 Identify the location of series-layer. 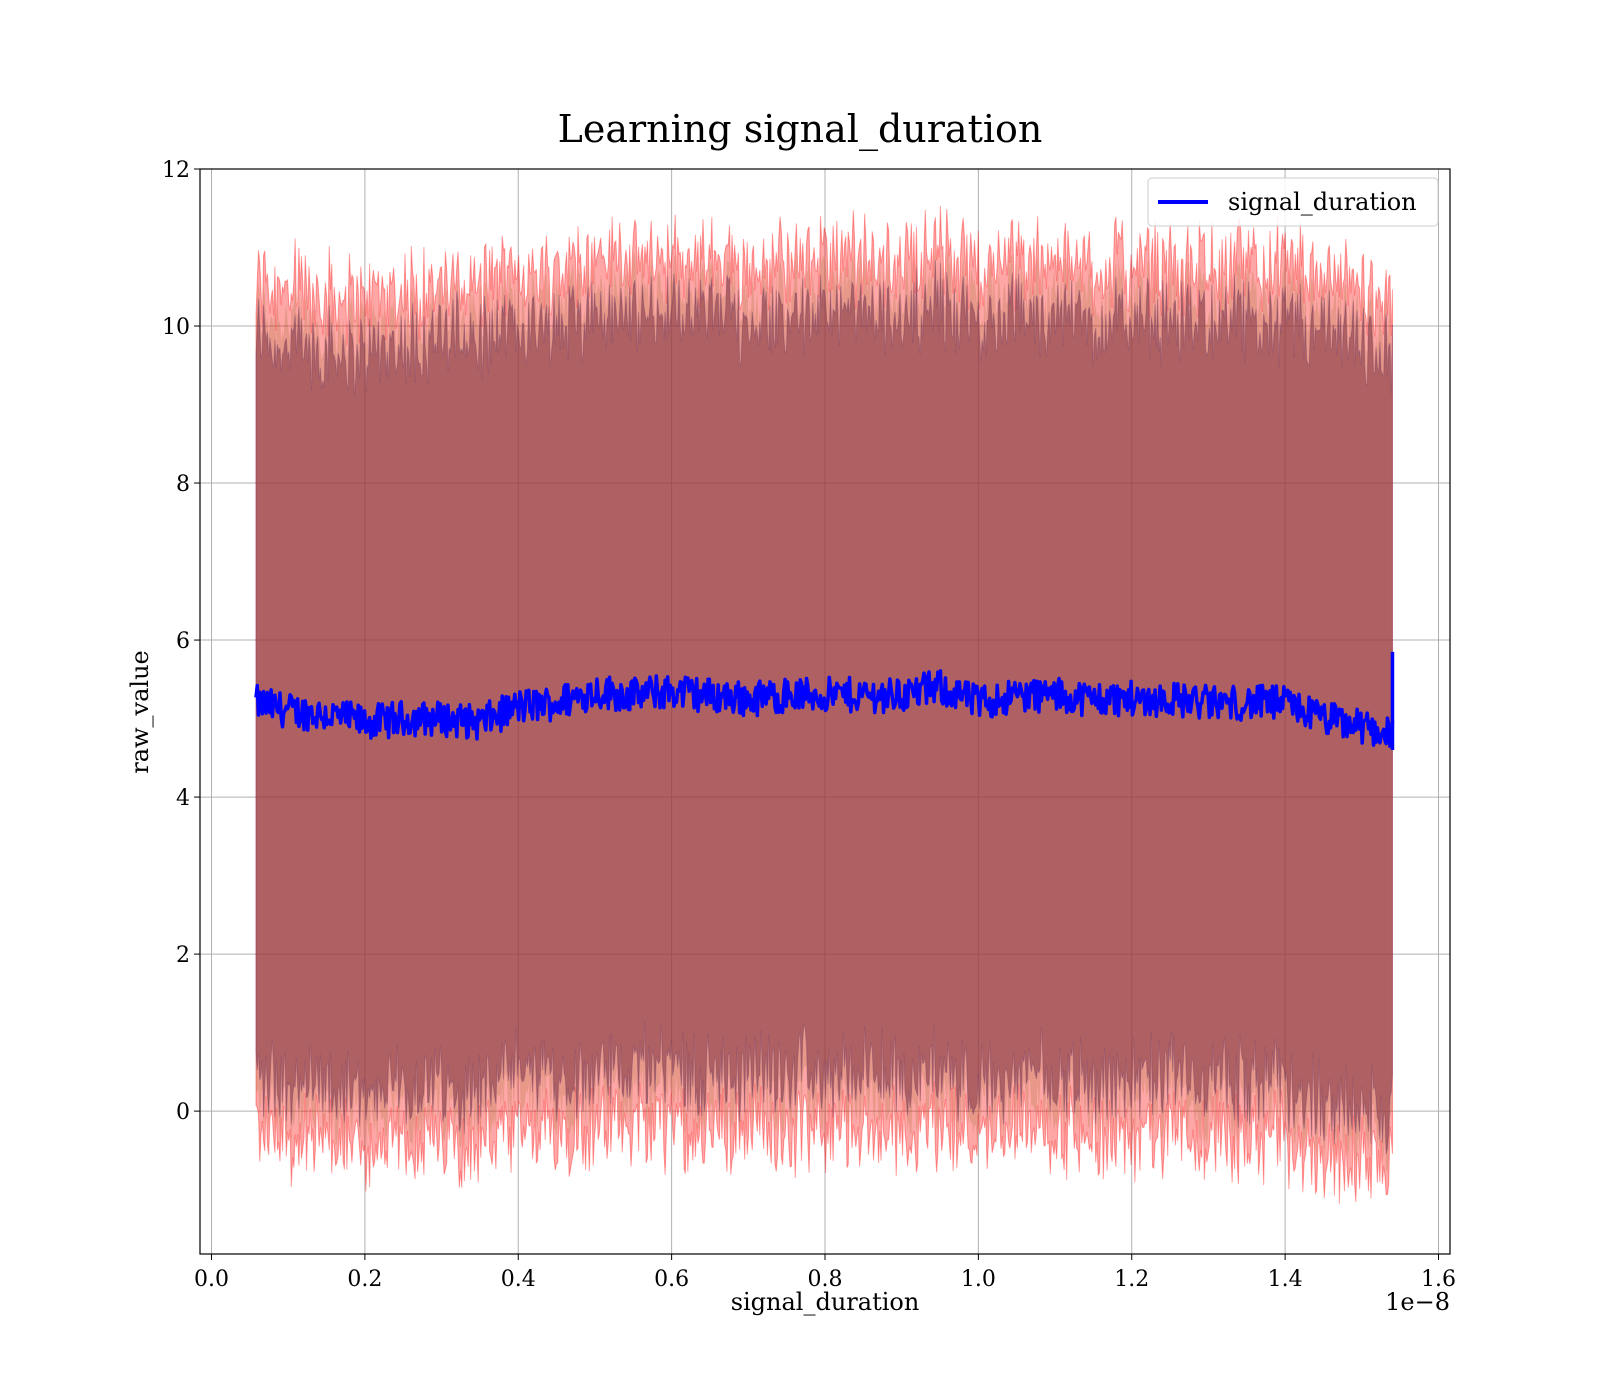
(824, 700).